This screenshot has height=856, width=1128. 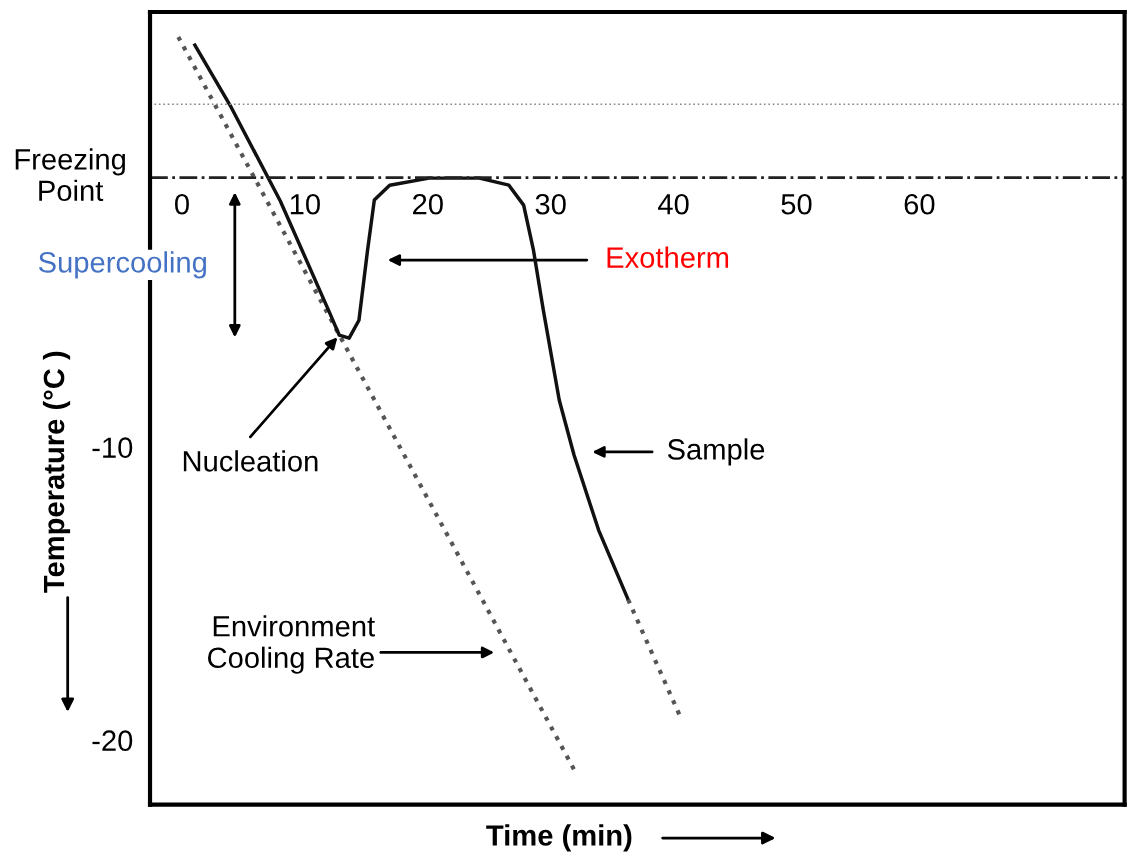 What do you see at coordinates (796, 204) in the screenshot?
I see `x-tick-label: 50` at bounding box center [796, 204].